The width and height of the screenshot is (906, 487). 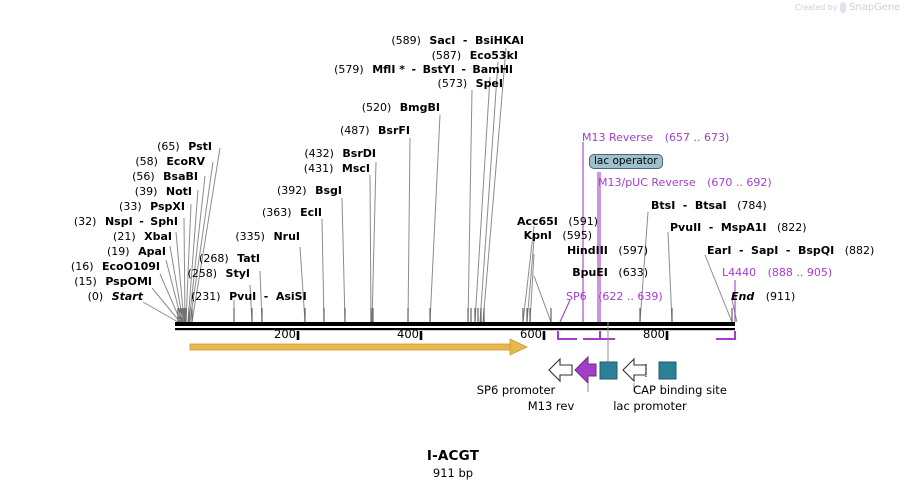 I want to click on sp6-promoter-glyph, so click(x=560, y=370).